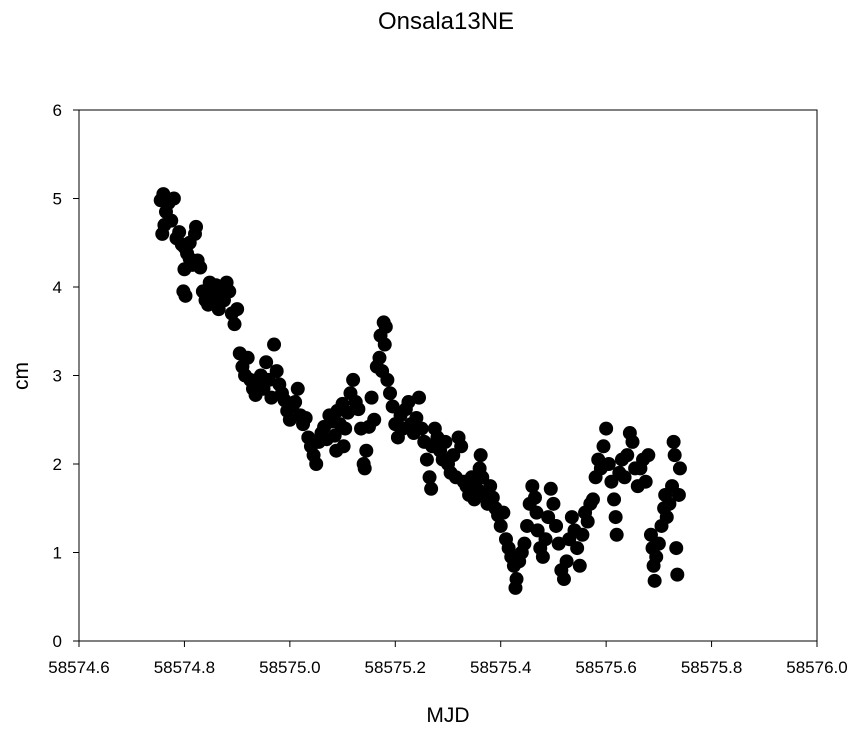 The height and width of the screenshot is (732, 856). What do you see at coordinates (57, 199) in the screenshot?
I see `y-tick-label: 5` at bounding box center [57, 199].